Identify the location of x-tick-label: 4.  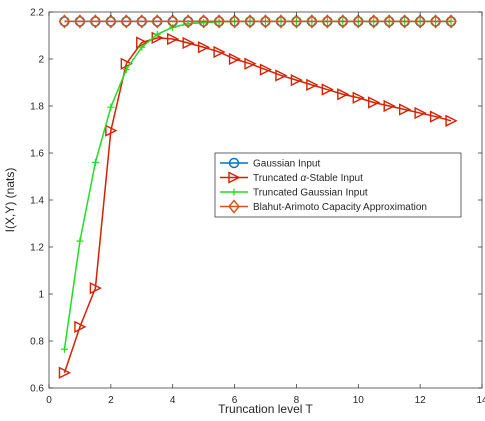
(173, 400).